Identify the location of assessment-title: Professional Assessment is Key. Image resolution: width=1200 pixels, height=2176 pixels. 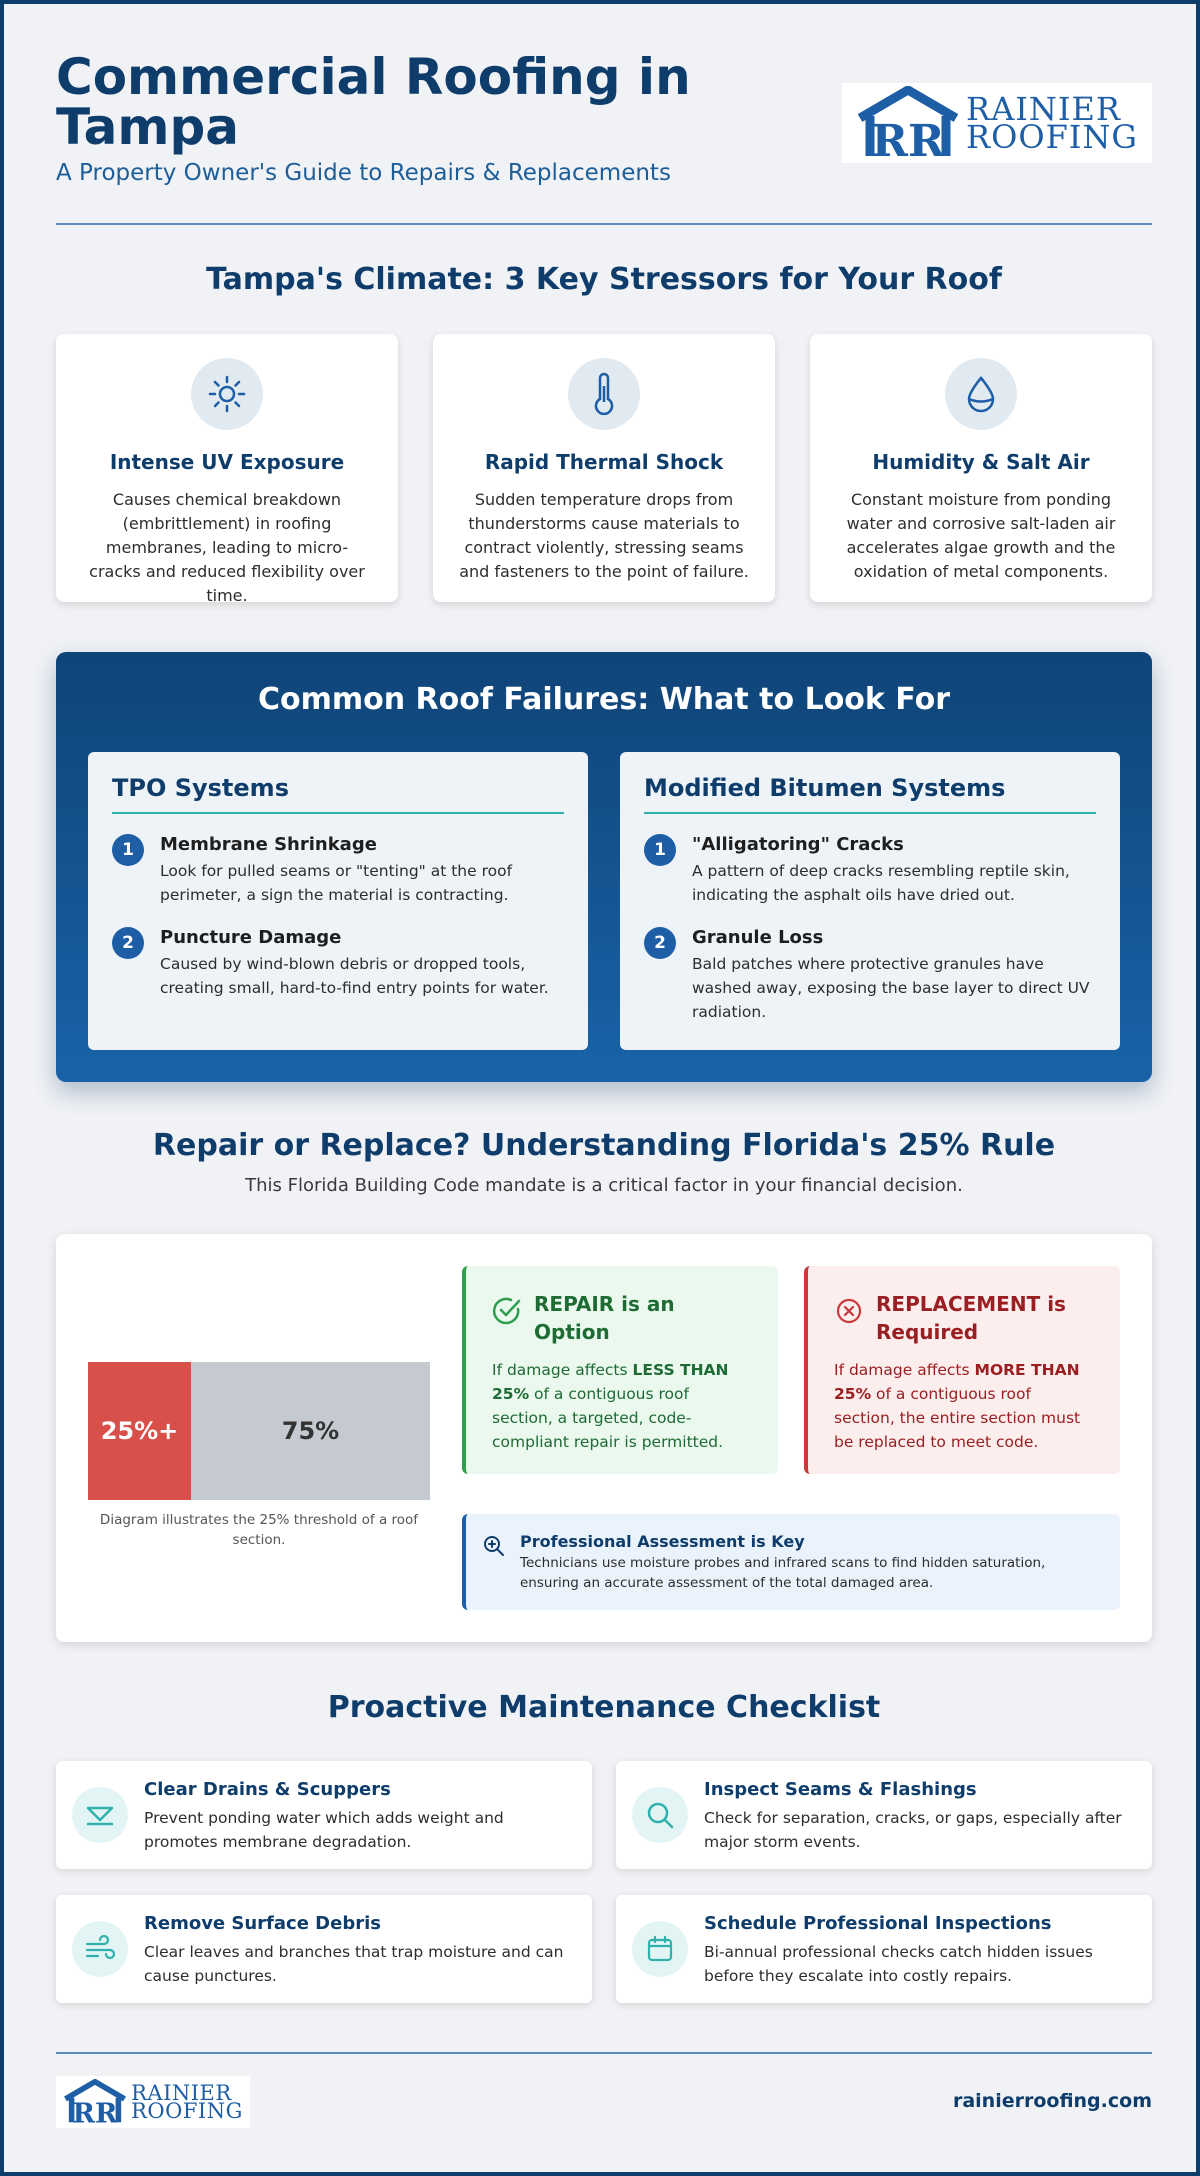
(662, 1541).